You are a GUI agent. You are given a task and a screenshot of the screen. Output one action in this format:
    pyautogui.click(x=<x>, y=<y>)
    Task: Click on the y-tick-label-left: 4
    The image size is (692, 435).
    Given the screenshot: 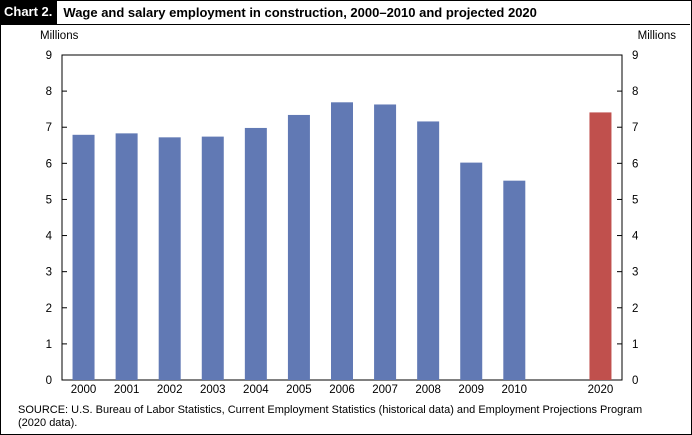 What is the action you would take?
    pyautogui.click(x=49, y=237)
    